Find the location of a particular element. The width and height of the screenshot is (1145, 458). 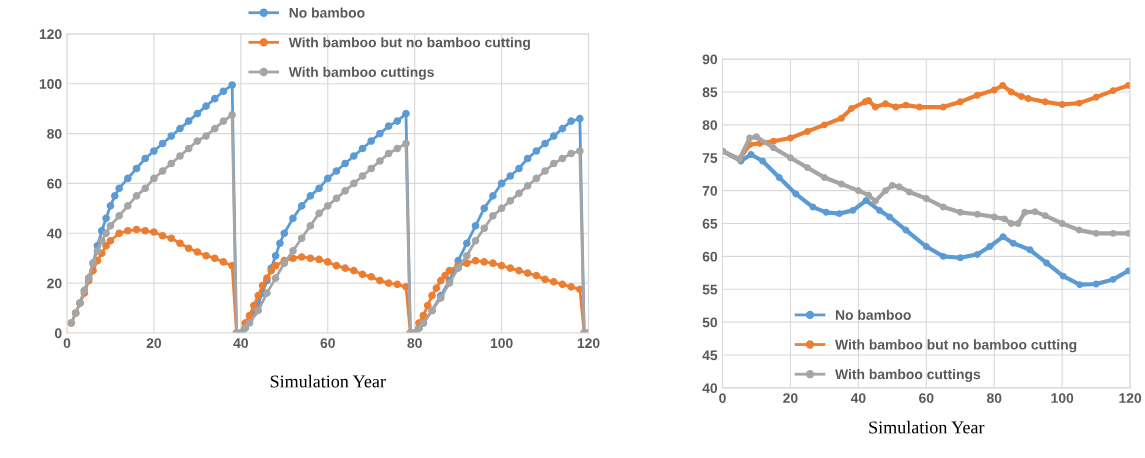

y-tick-label: 75 is located at coordinates (710, 158).